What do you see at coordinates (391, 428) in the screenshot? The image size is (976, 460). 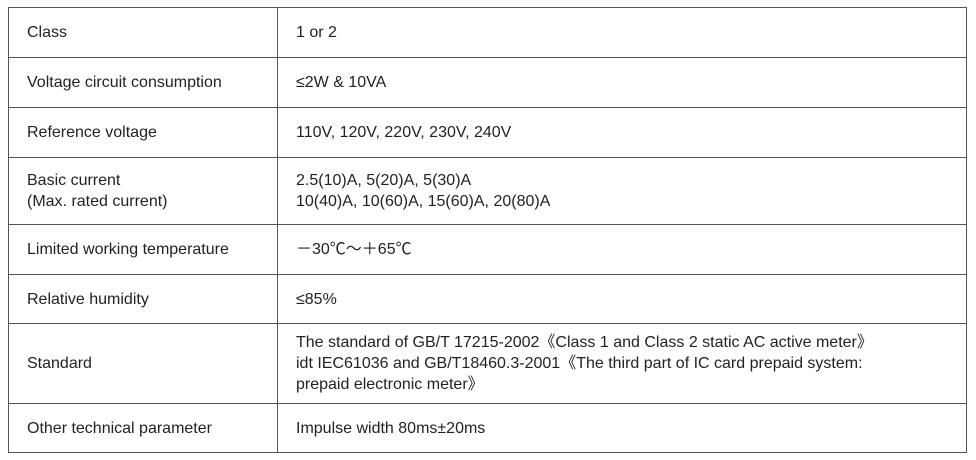 I see `value-line: Impulse width 80ms±20ms` at bounding box center [391, 428].